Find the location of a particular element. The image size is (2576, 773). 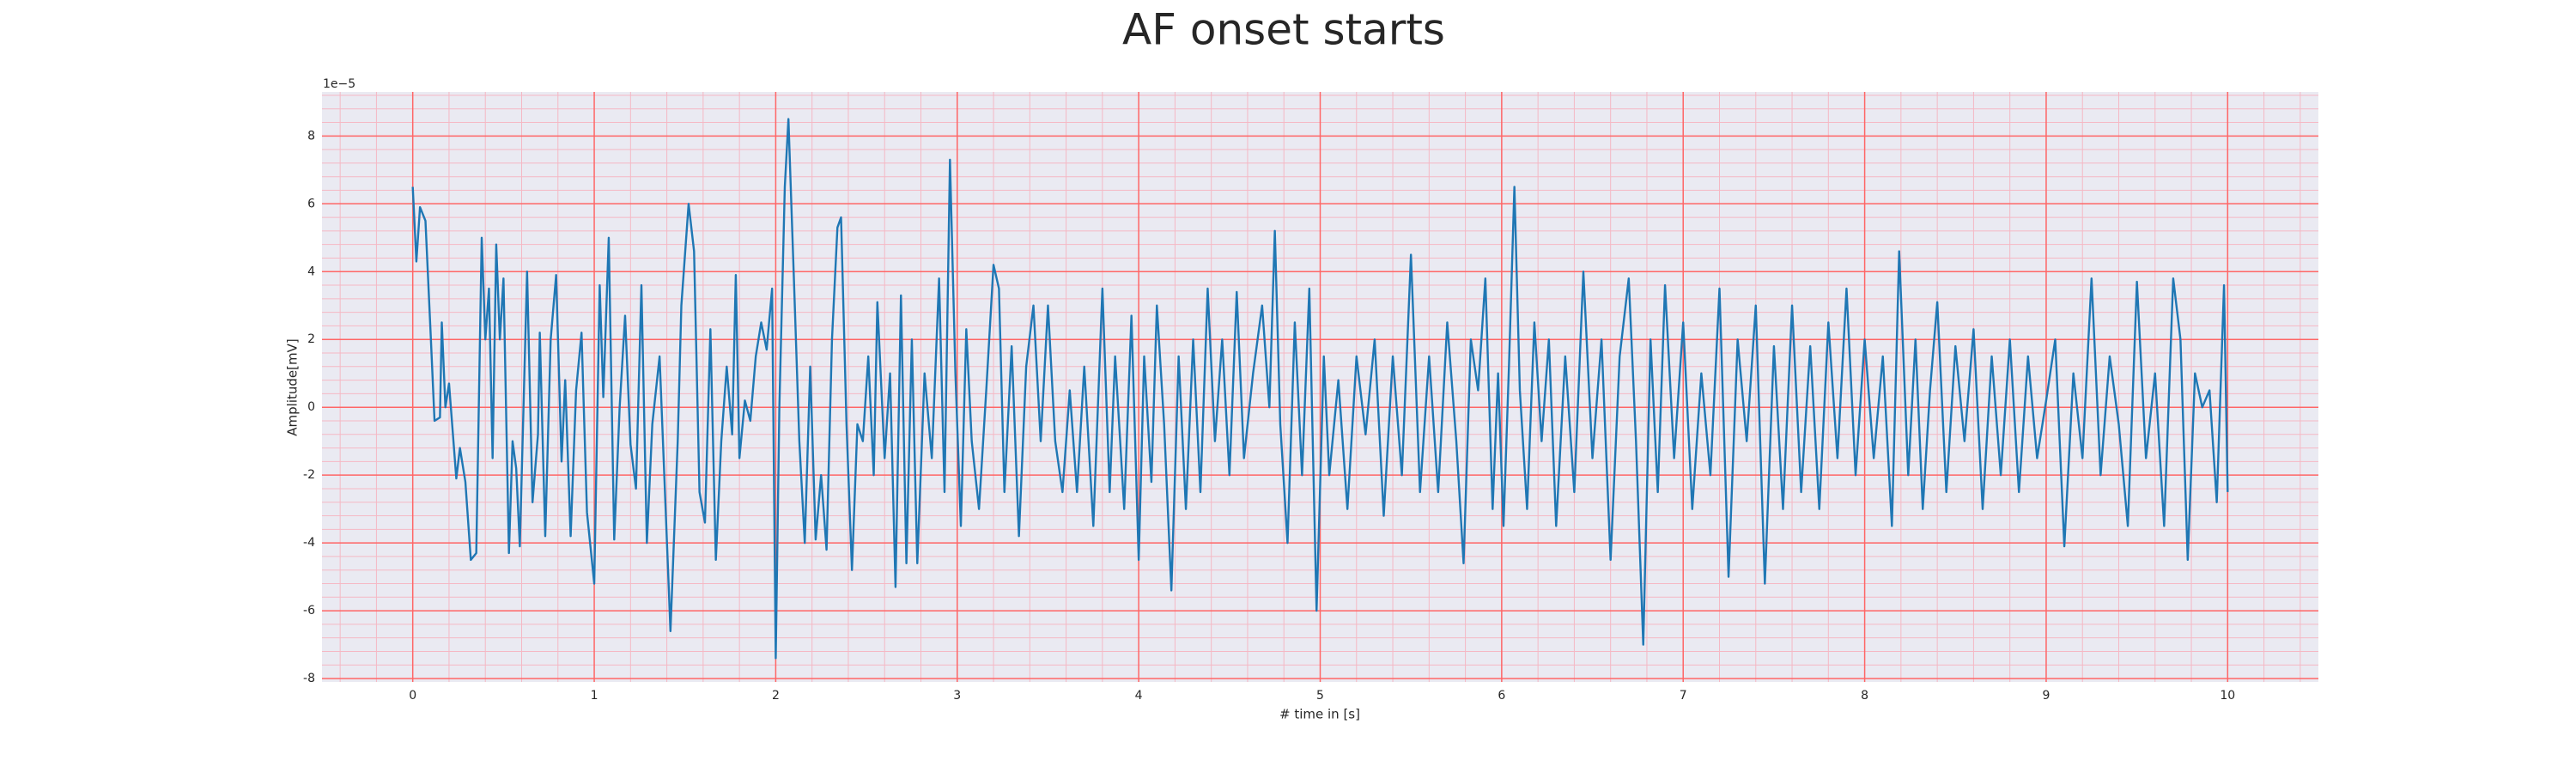

y-tick-label: 8 is located at coordinates (311, 136).